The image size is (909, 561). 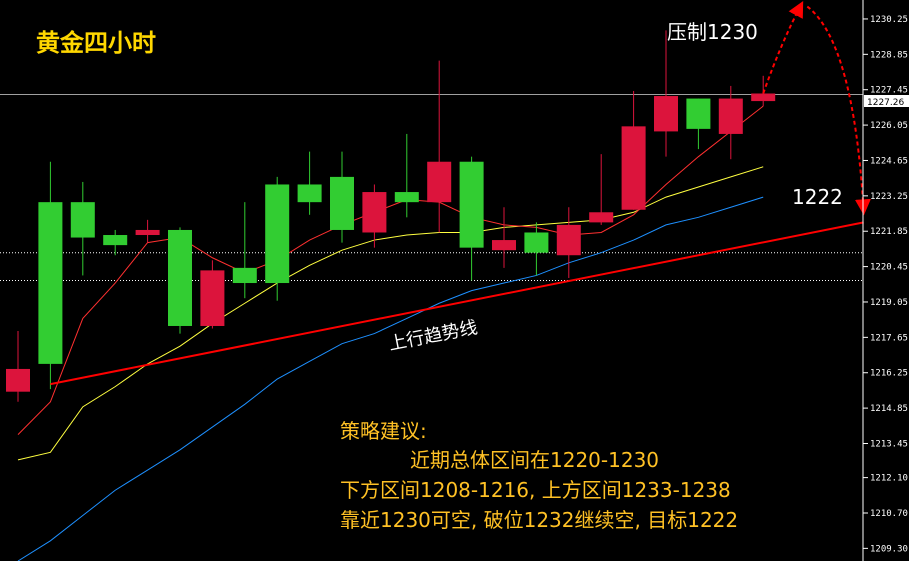 I want to click on y-tick-label: 1228.85, so click(x=889, y=55).